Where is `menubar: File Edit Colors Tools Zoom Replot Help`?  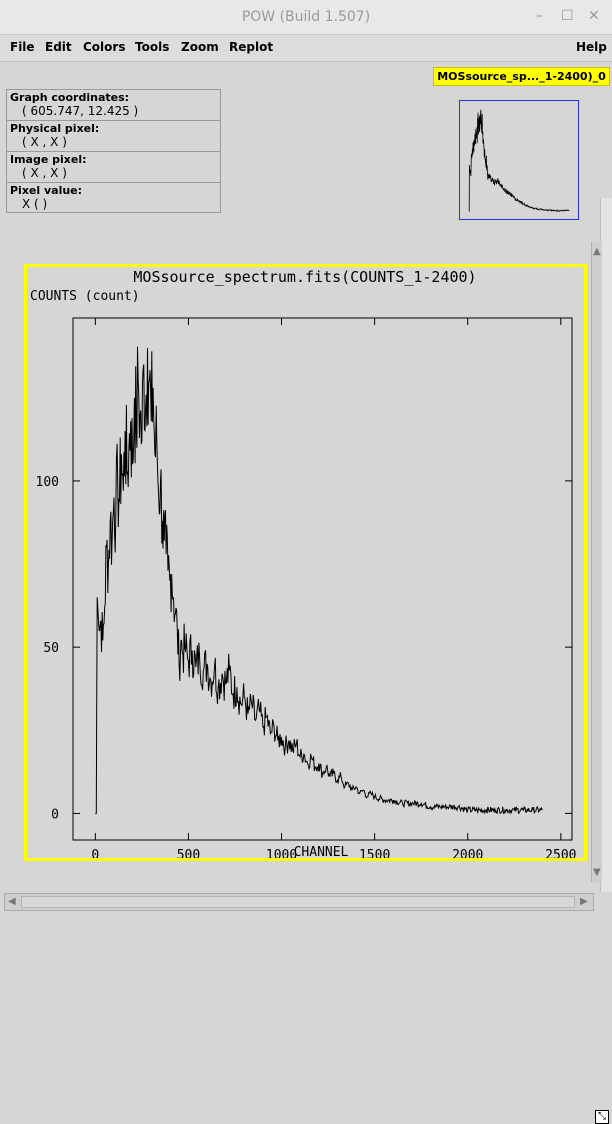 menubar: File Edit Colors Tools Zoom Replot Help is located at coordinates (306, 48).